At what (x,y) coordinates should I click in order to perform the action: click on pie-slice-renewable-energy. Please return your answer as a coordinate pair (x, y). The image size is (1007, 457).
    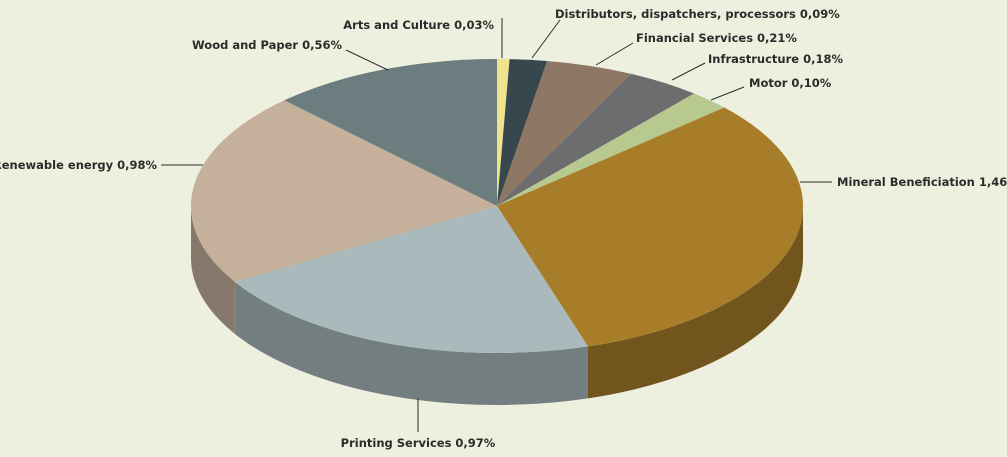
    Looking at the image, I should click on (344, 191).